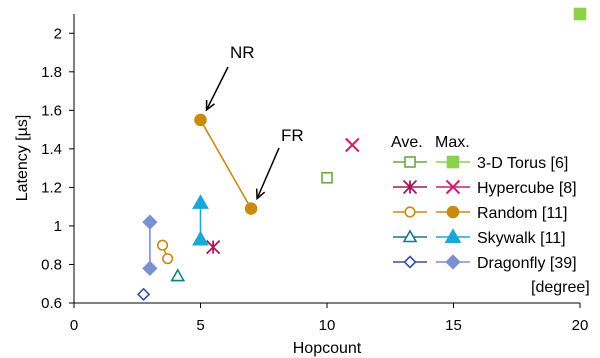 The image size is (600, 358). Describe the element at coordinates (327, 348) in the screenshot. I see `x-axis-label: Hopcount` at that location.